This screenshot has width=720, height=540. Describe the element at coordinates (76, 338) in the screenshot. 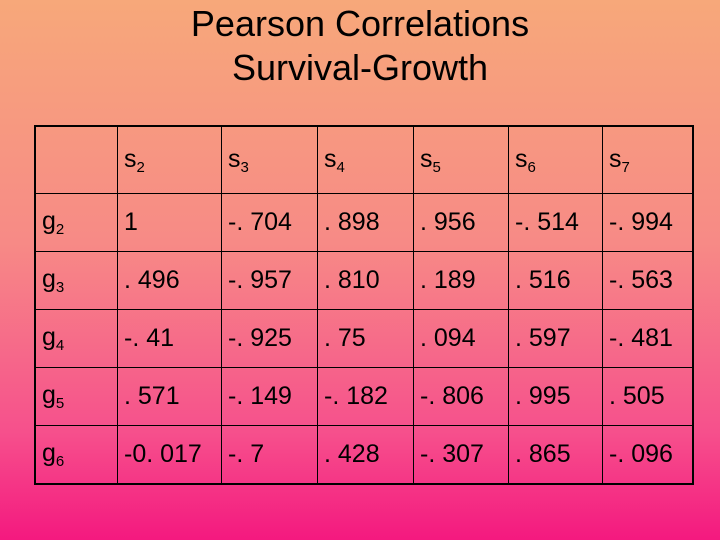

I see `row-header: g4` at that location.